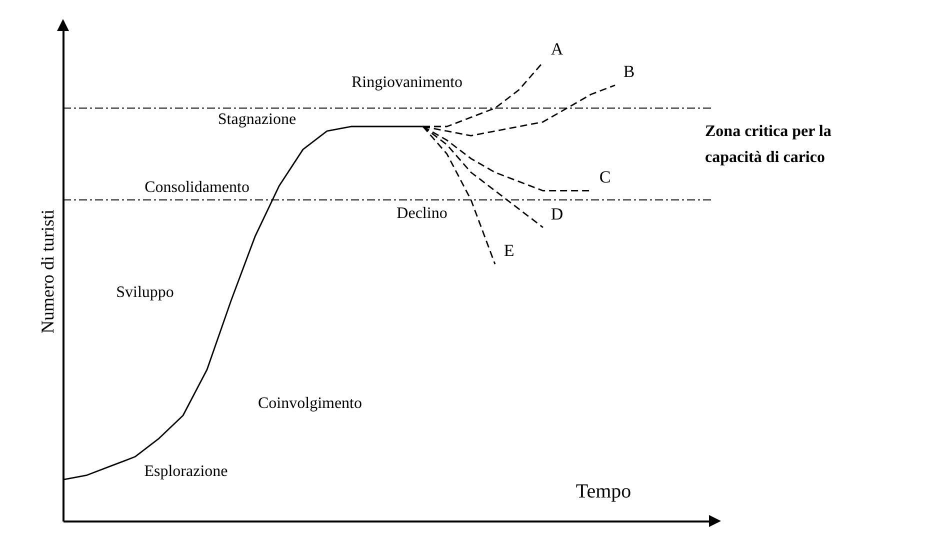  I want to click on annotation: Consolidamento, so click(197, 187).